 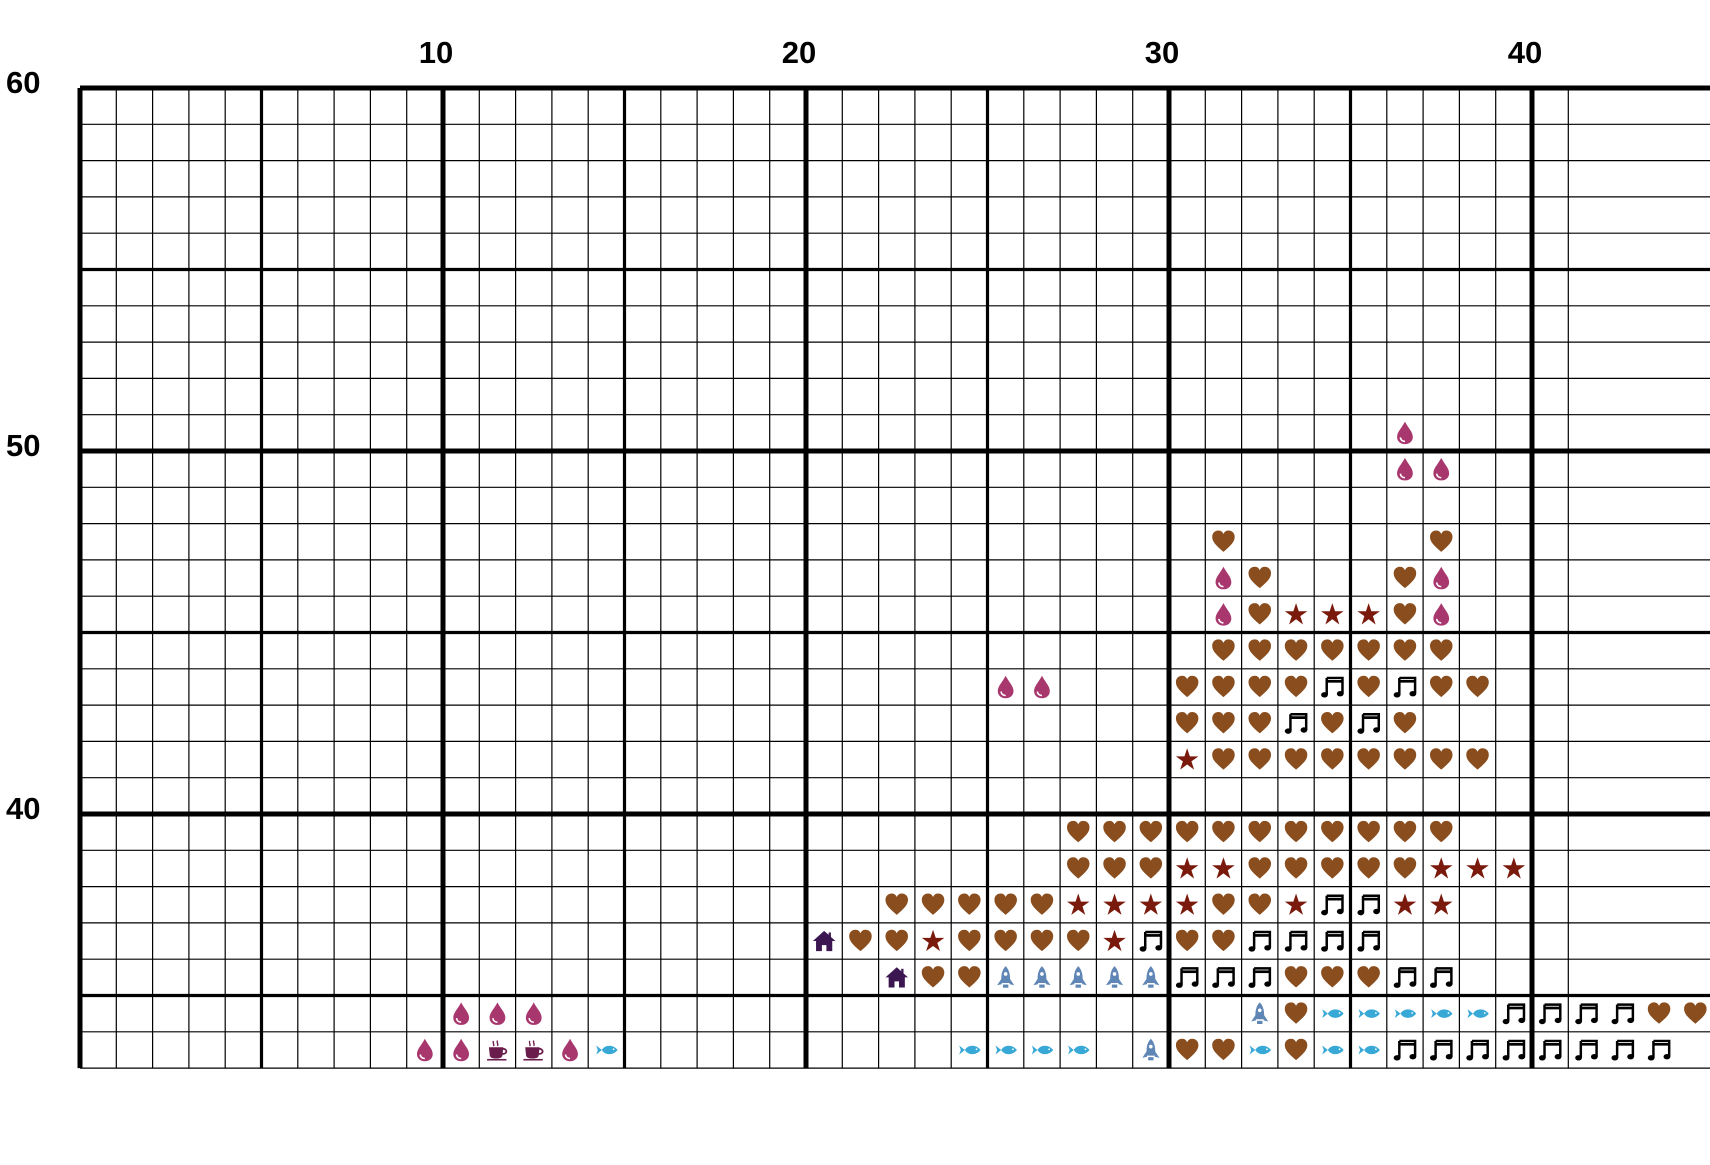 What do you see at coordinates (23, 445) in the screenshot?
I see `row-label-50: 50` at bounding box center [23, 445].